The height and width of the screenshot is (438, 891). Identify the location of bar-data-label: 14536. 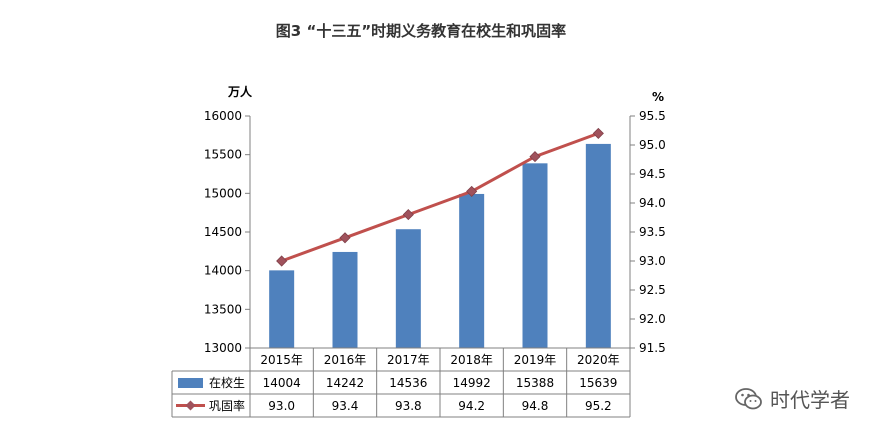
(408, 383).